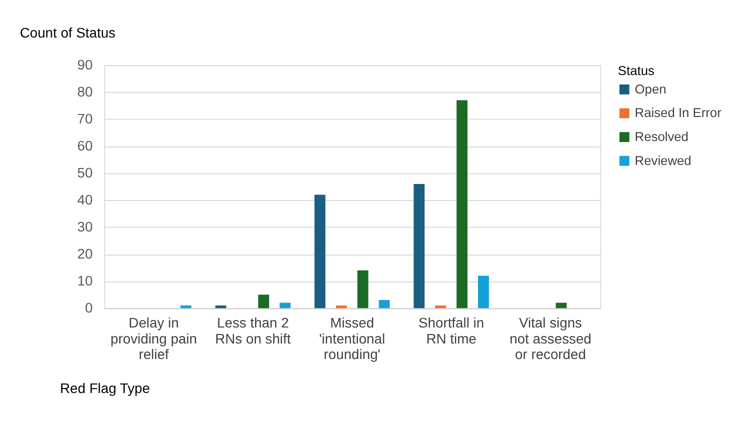  What do you see at coordinates (663, 160) in the screenshot?
I see `legend-label: Reviewed` at bounding box center [663, 160].